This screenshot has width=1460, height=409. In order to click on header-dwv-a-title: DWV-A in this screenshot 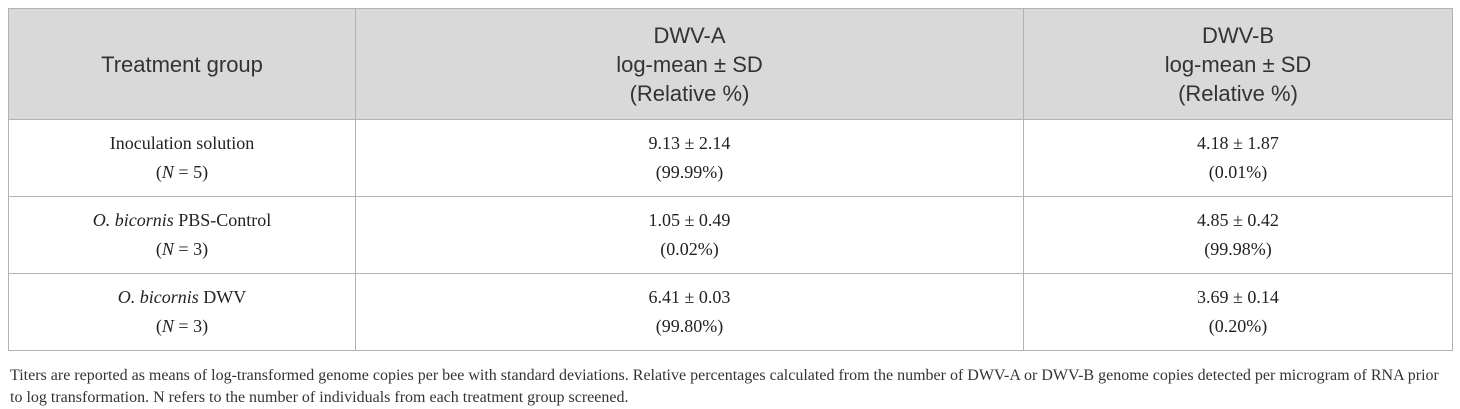, I will do `click(689, 35)`.